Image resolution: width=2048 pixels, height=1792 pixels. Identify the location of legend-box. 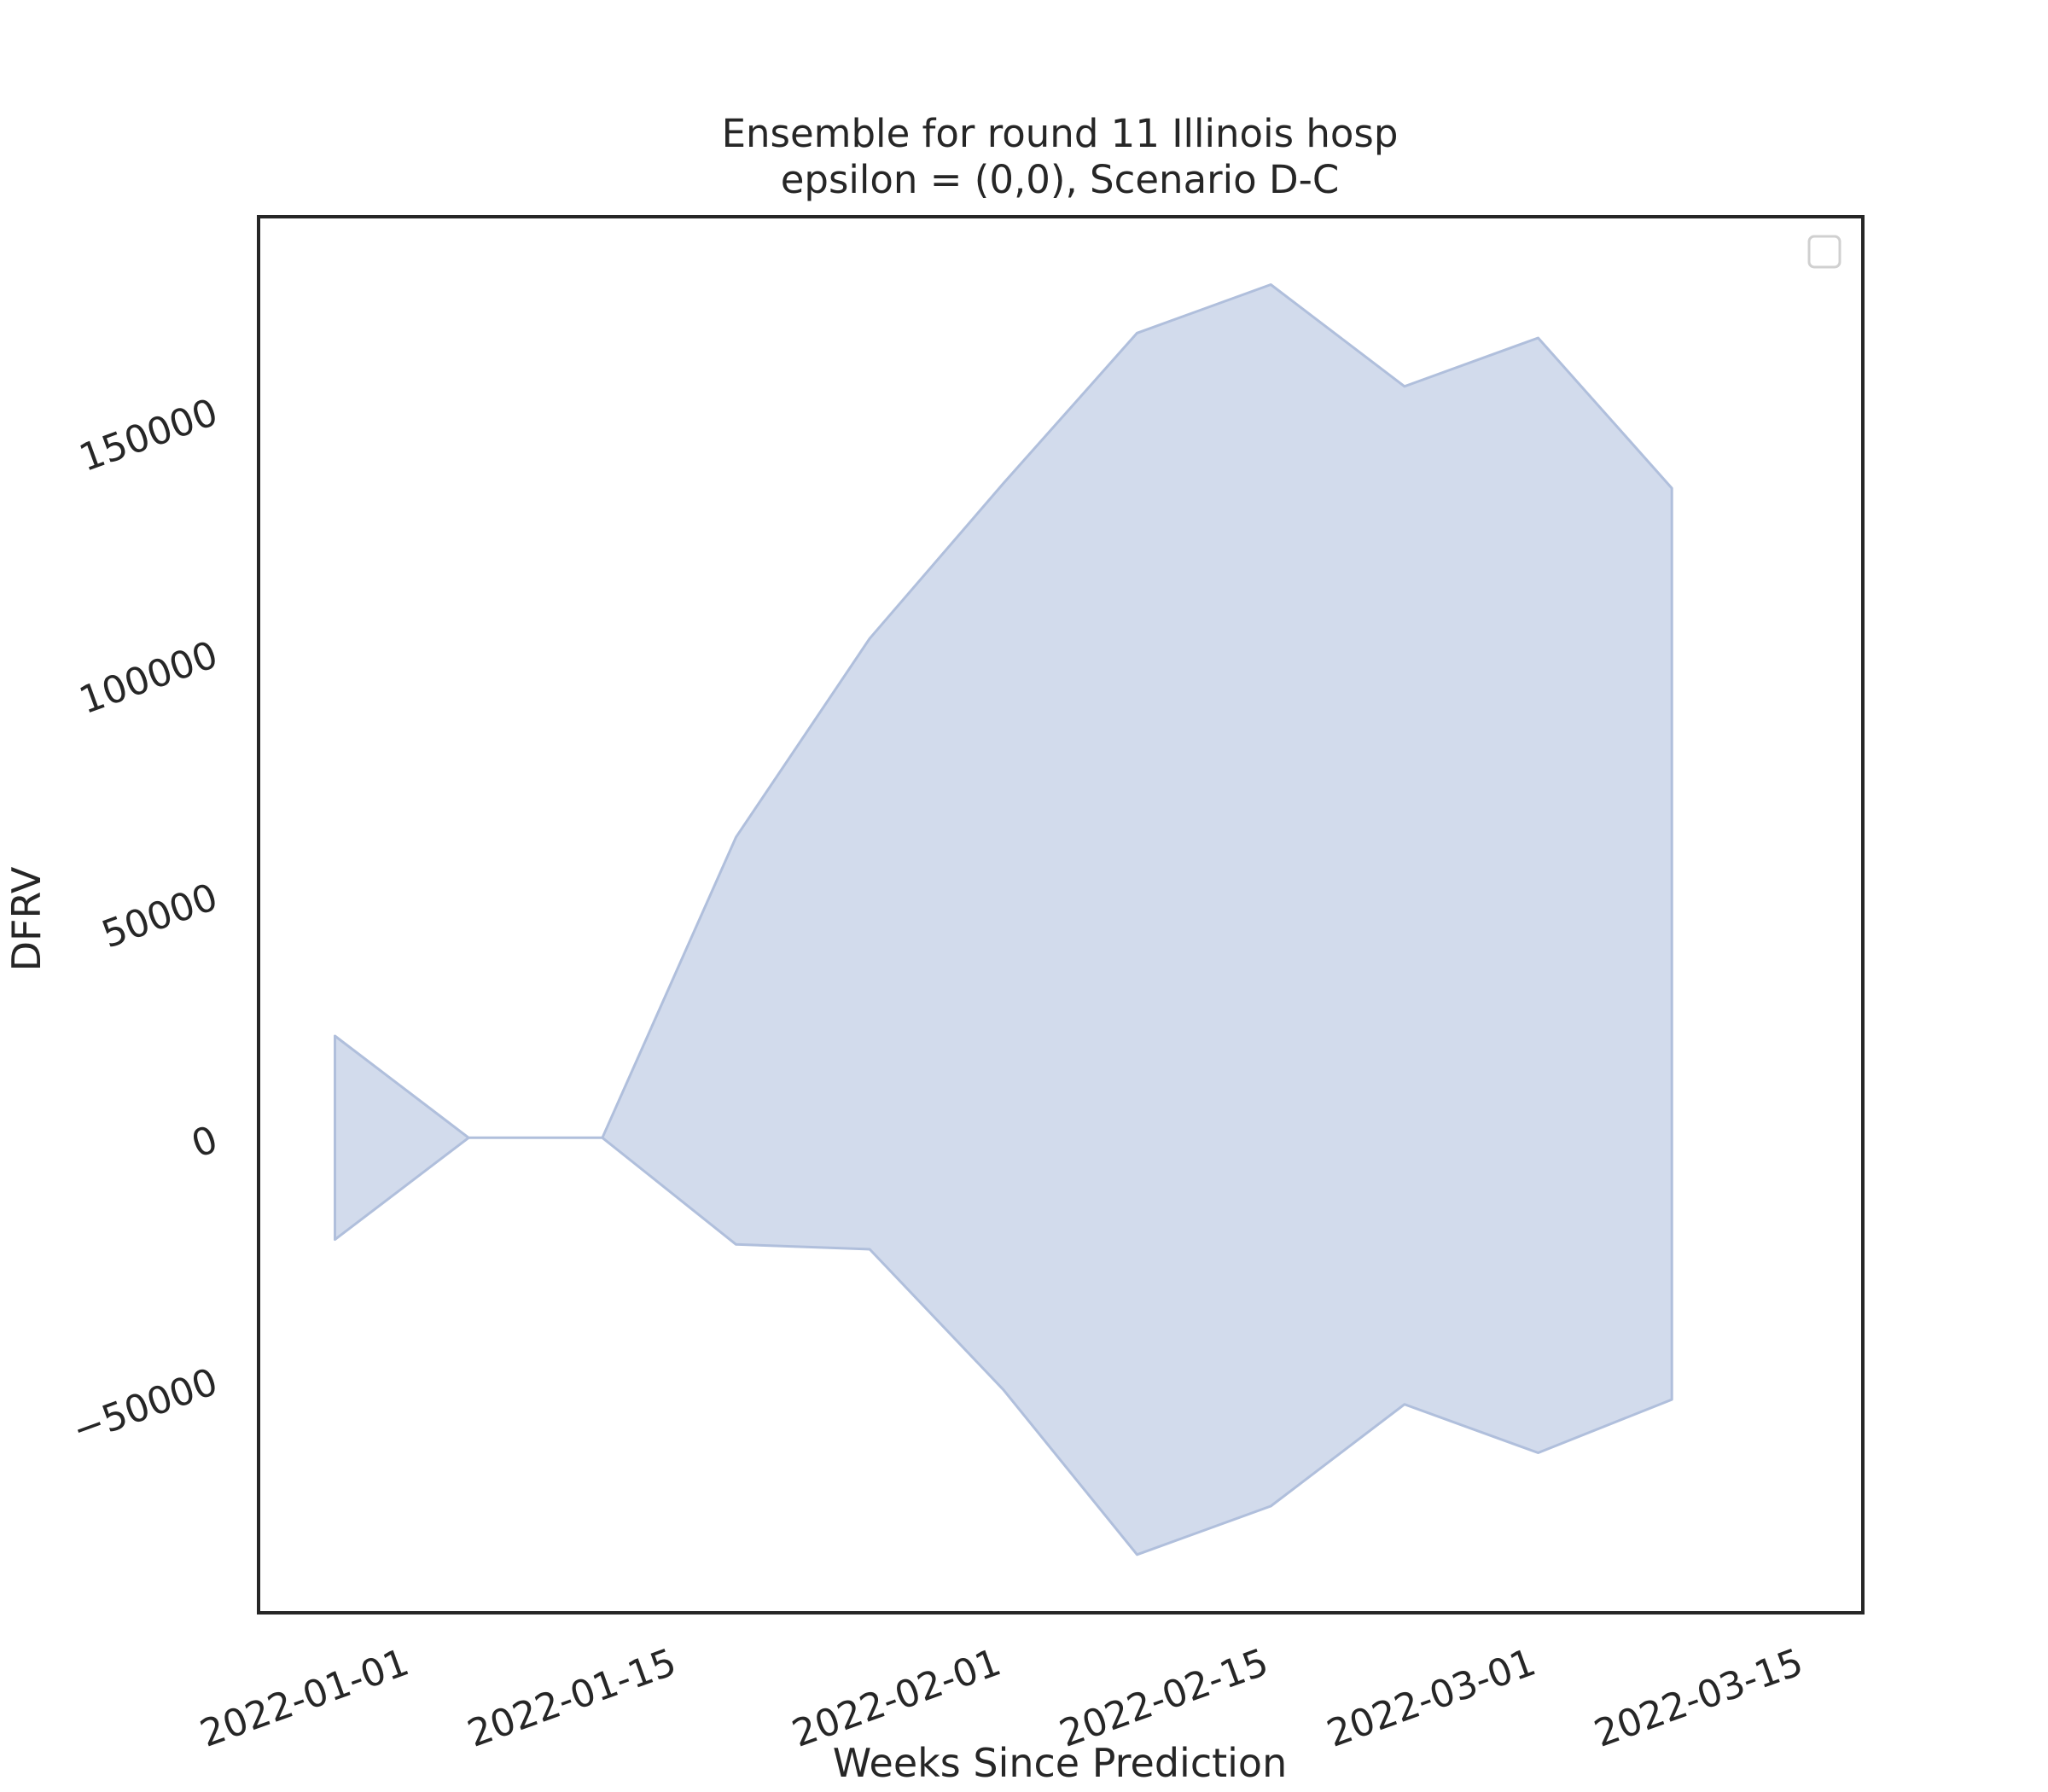
(1824, 252).